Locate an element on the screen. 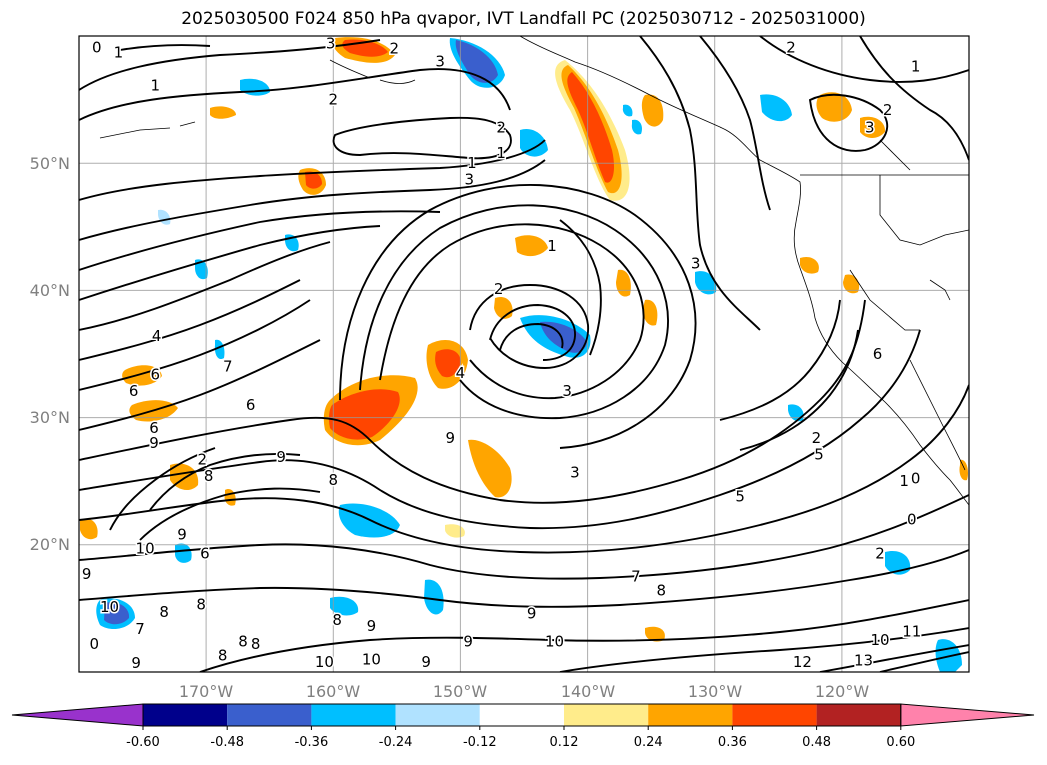 The height and width of the screenshot is (765, 1047). colorbar-tick-label: 0.36 is located at coordinates (732, 742).